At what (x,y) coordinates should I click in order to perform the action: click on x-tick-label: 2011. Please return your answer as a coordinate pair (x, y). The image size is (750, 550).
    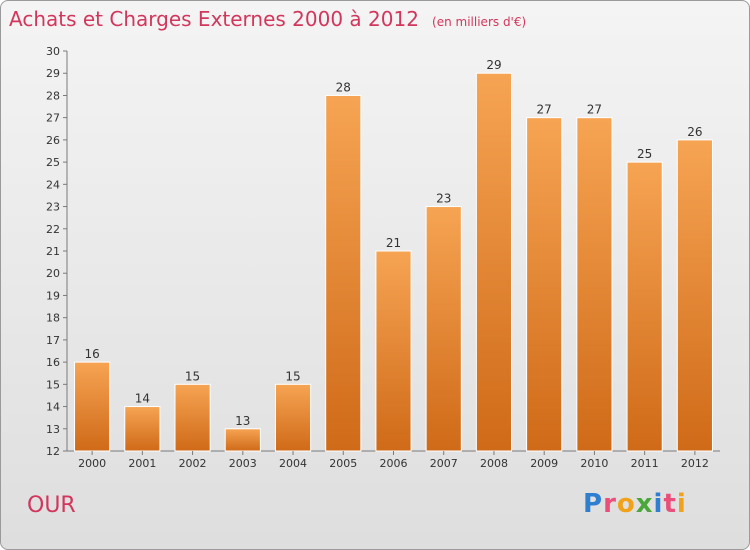
    Looking at the image, I should click on (645, 463).